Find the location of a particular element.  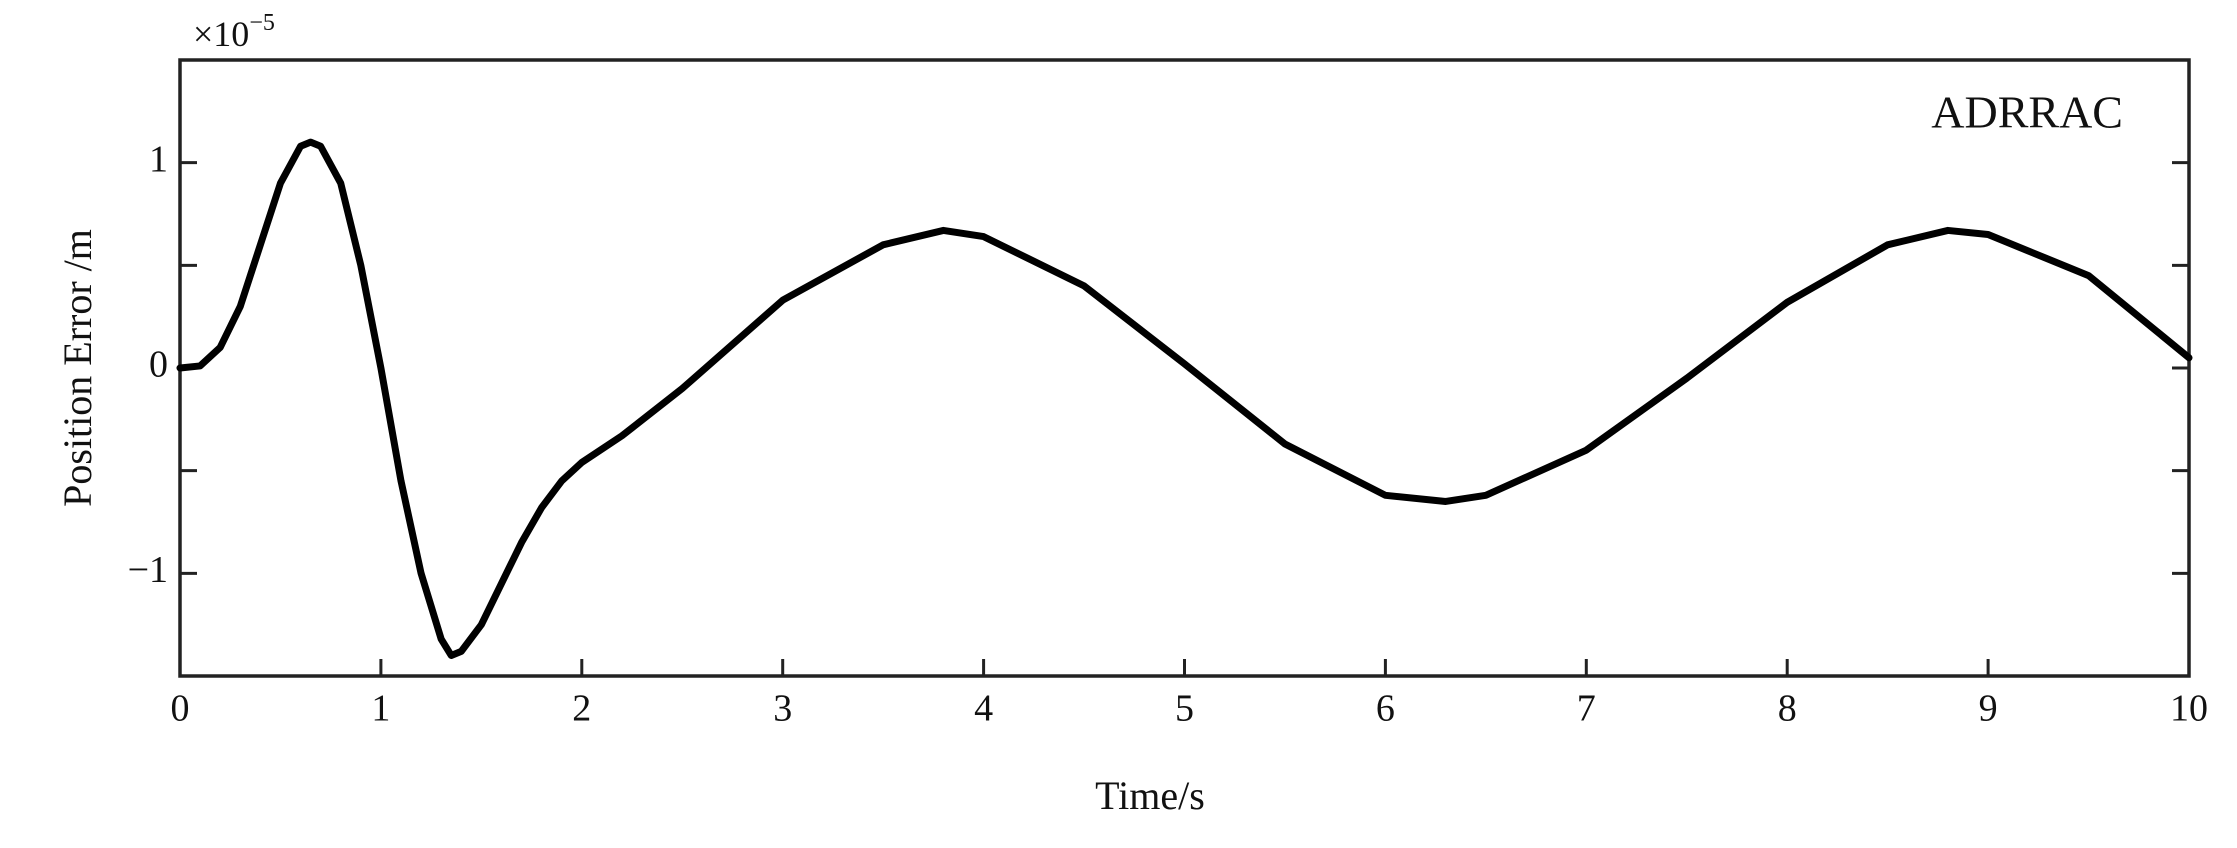

x-tick-label: 10 is located at coordinates (2189, 709).